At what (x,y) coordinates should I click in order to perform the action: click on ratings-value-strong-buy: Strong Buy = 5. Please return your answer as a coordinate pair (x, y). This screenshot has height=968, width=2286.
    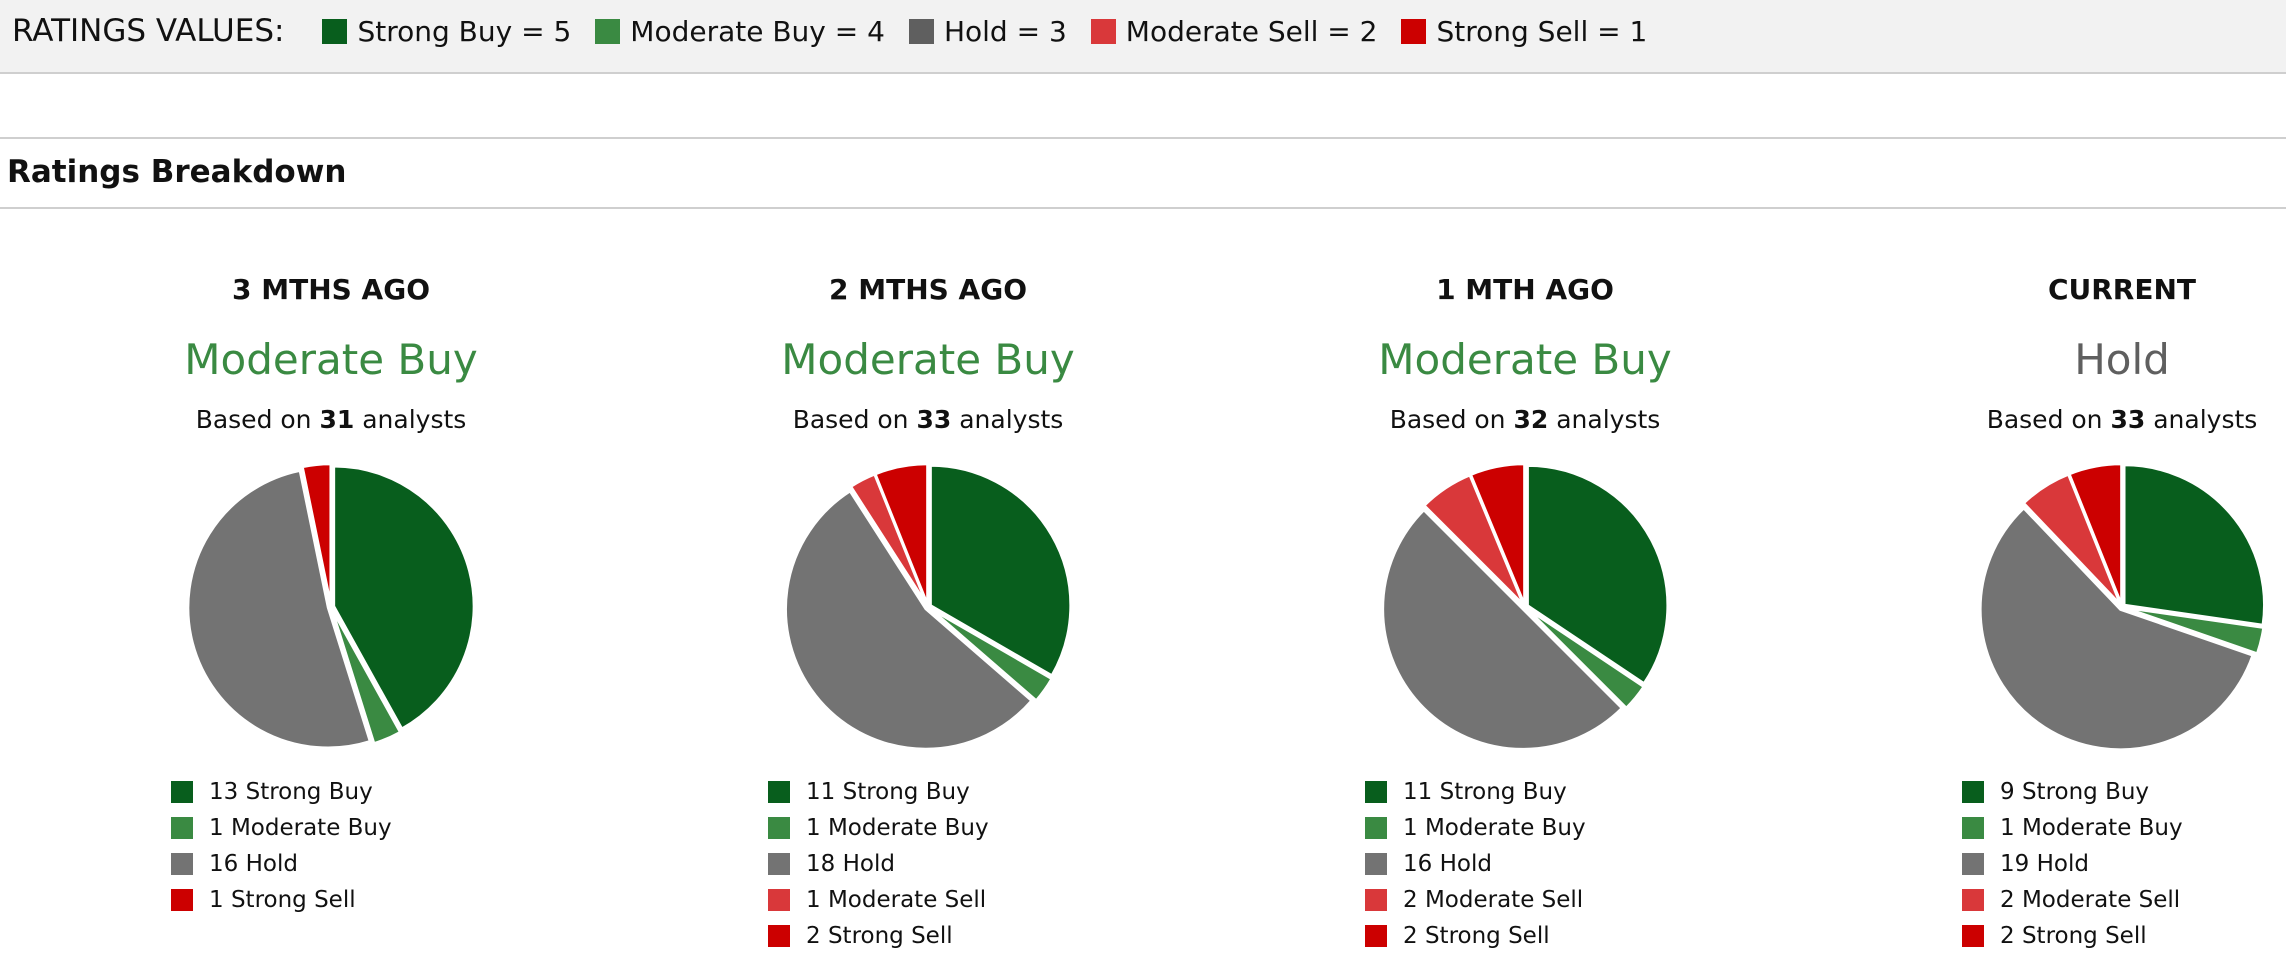
    Looking at the image, I should click on (446, 31).